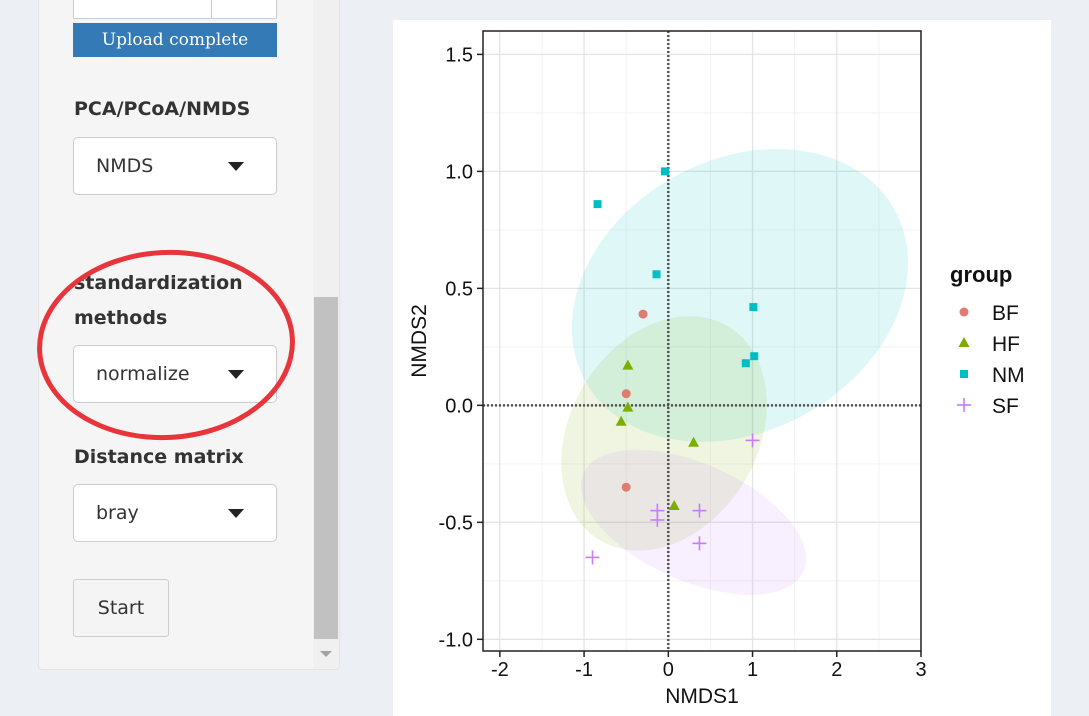 The image size is (1089, 716). Describe the element at coordinates (500, 670) in the screenshot. I see `x-tick-label: -2` at that location.